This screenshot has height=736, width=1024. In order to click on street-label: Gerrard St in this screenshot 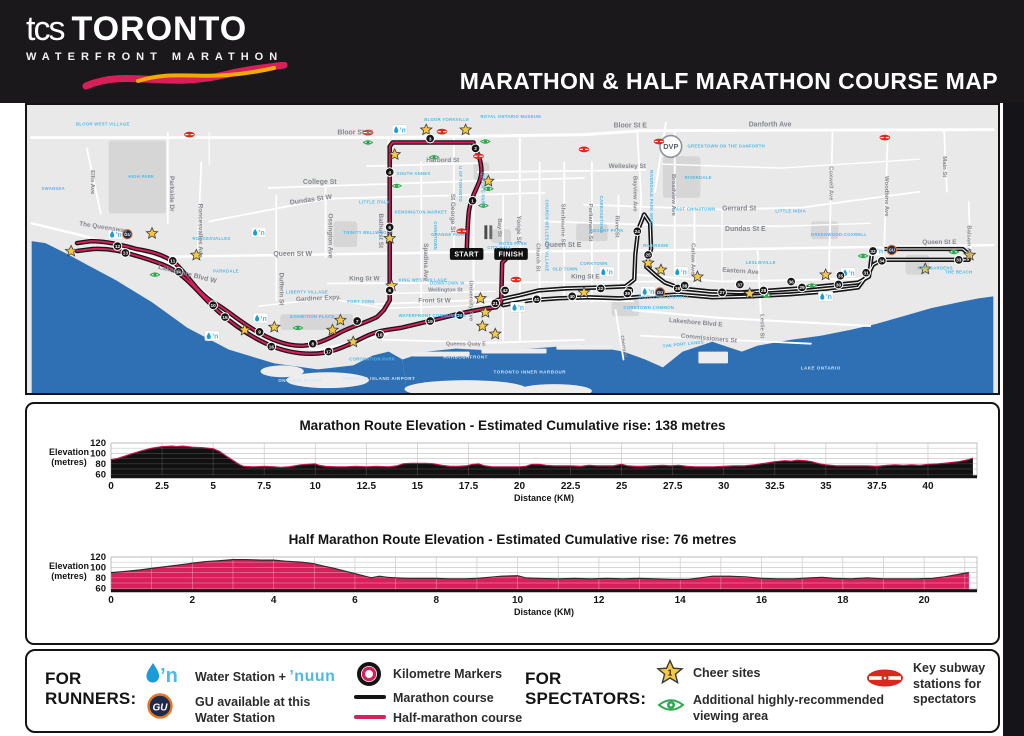, I will do `click(739, 209)`.